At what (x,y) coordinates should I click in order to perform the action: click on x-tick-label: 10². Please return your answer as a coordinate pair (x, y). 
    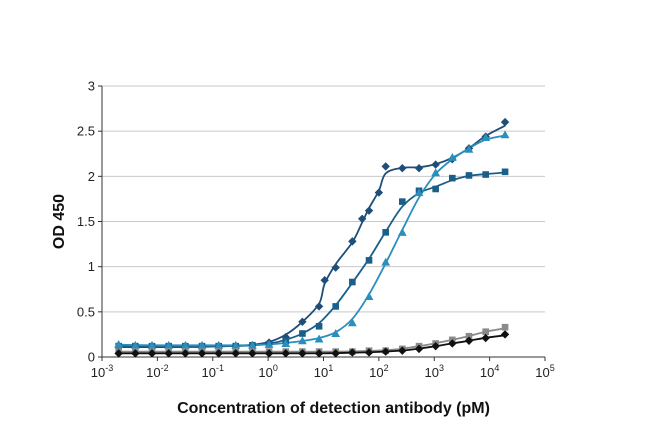
    Looking at the image, I should click on (378, 371).